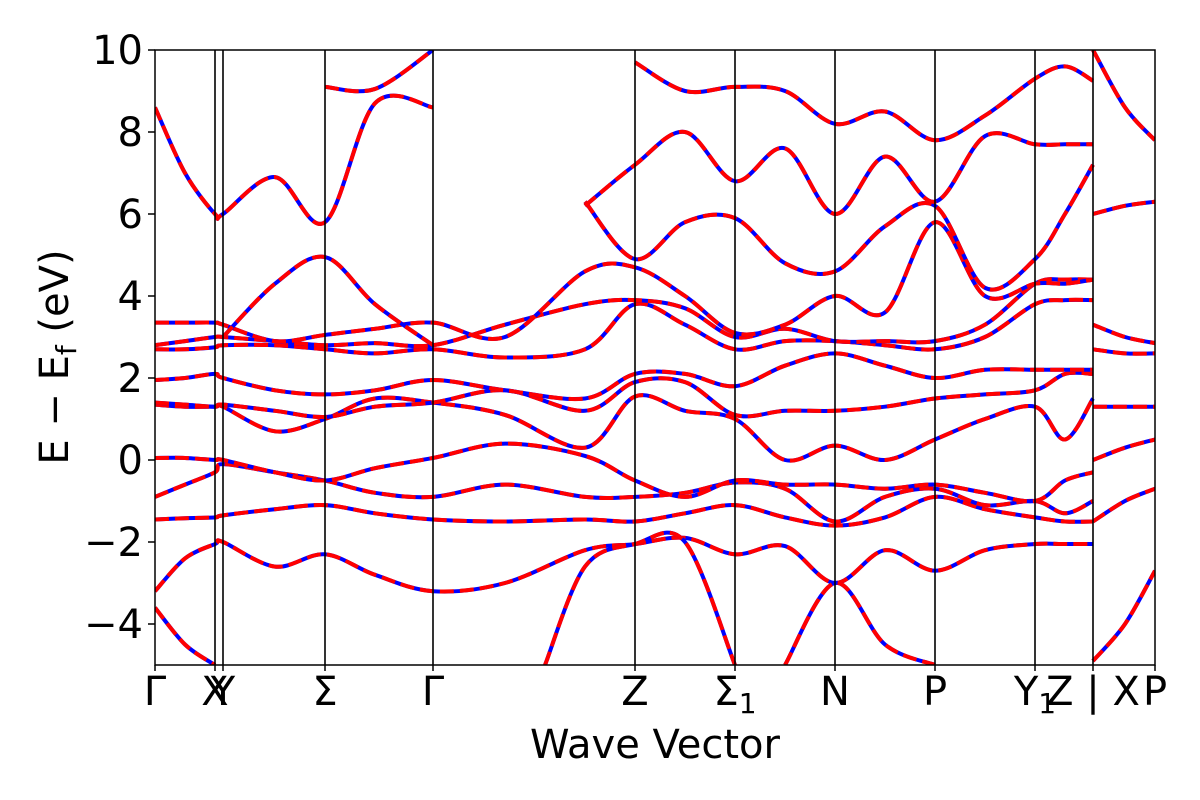  I want to click on x-tick-label-4: Γ, so click(433, 692).